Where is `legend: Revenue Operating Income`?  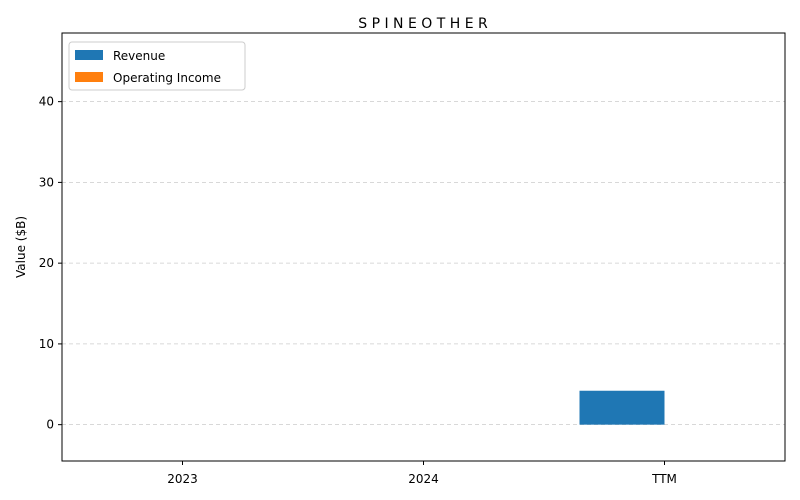 legend: Revenue Operating Income is located at coordinates (157, 66).